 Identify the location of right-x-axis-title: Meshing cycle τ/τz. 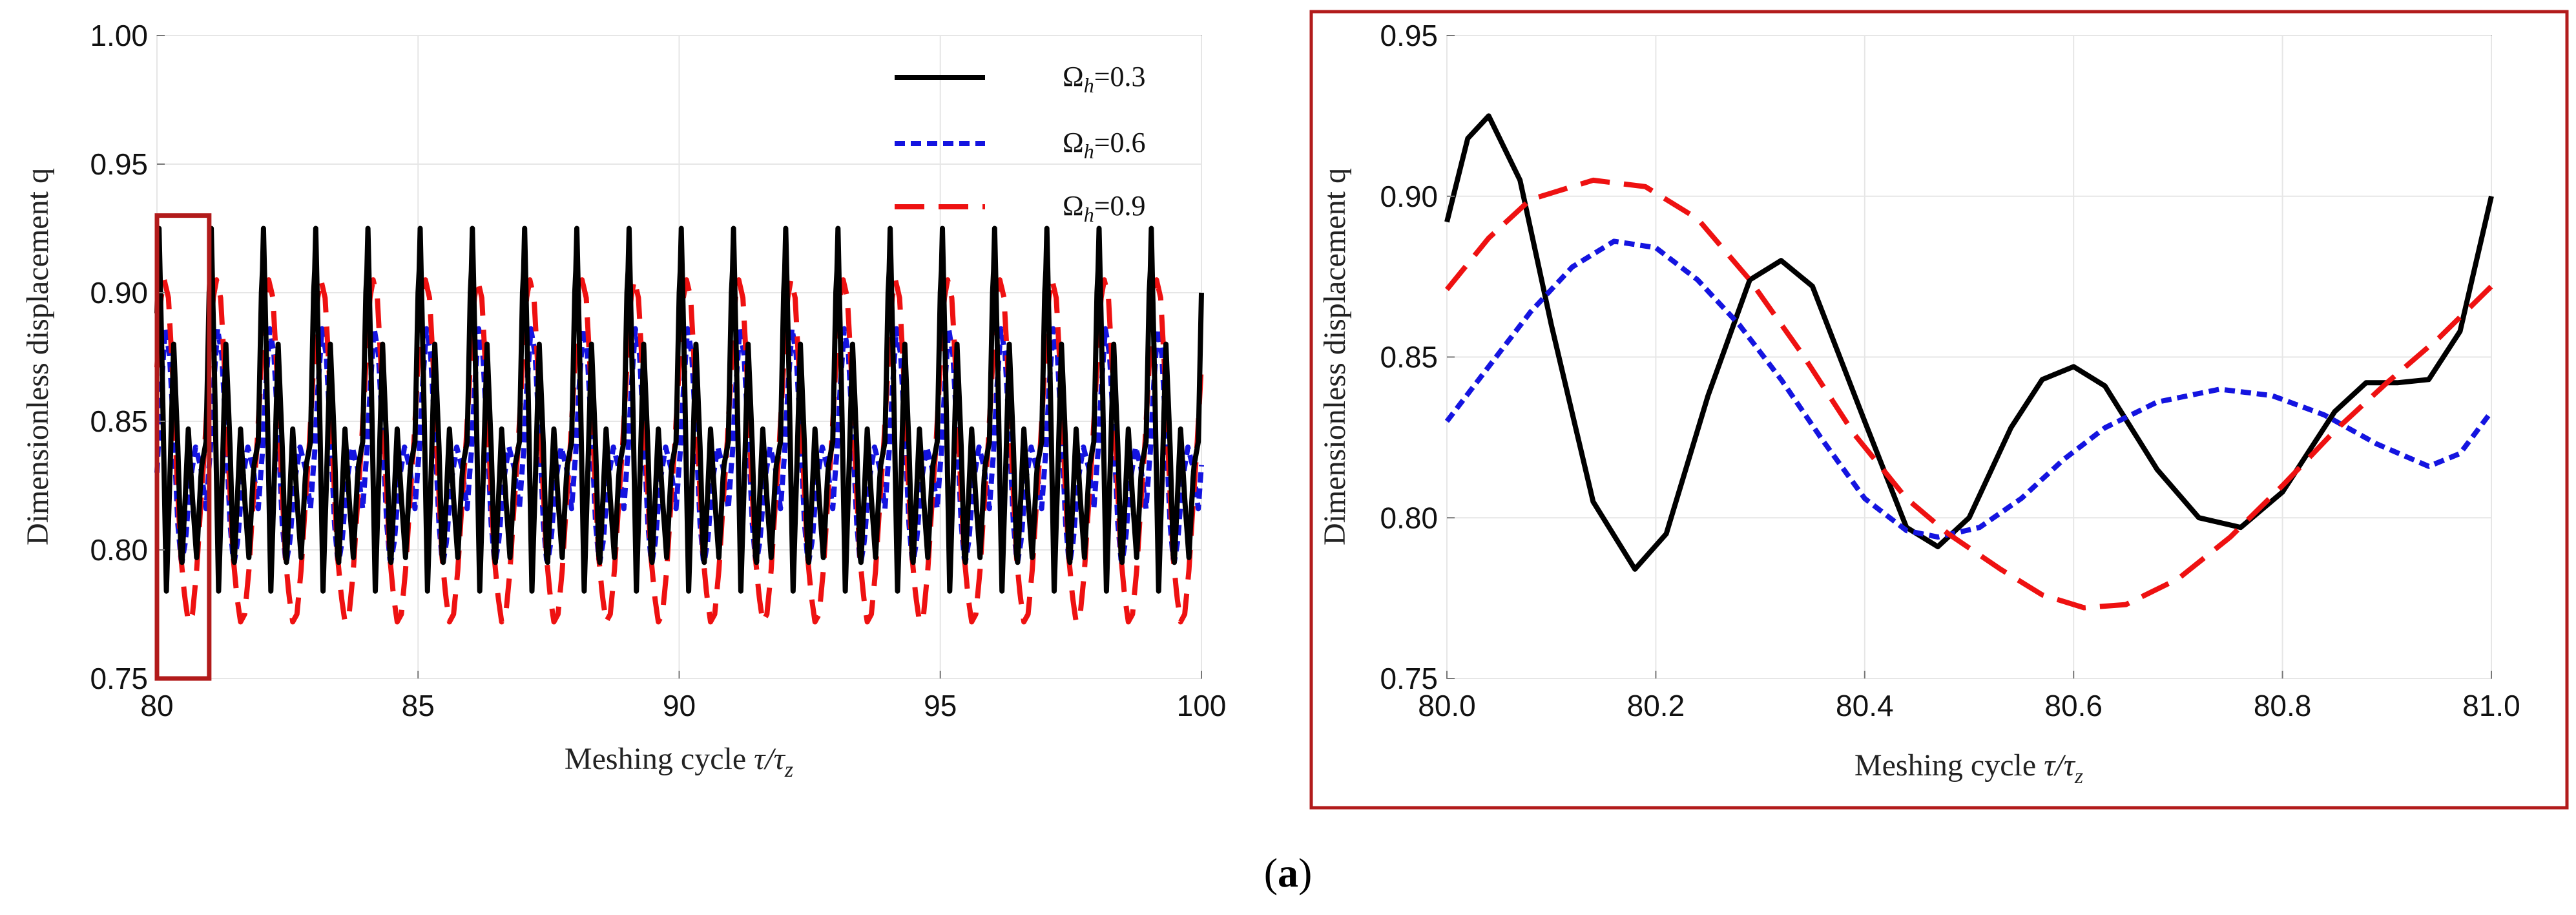
(1968, 768).